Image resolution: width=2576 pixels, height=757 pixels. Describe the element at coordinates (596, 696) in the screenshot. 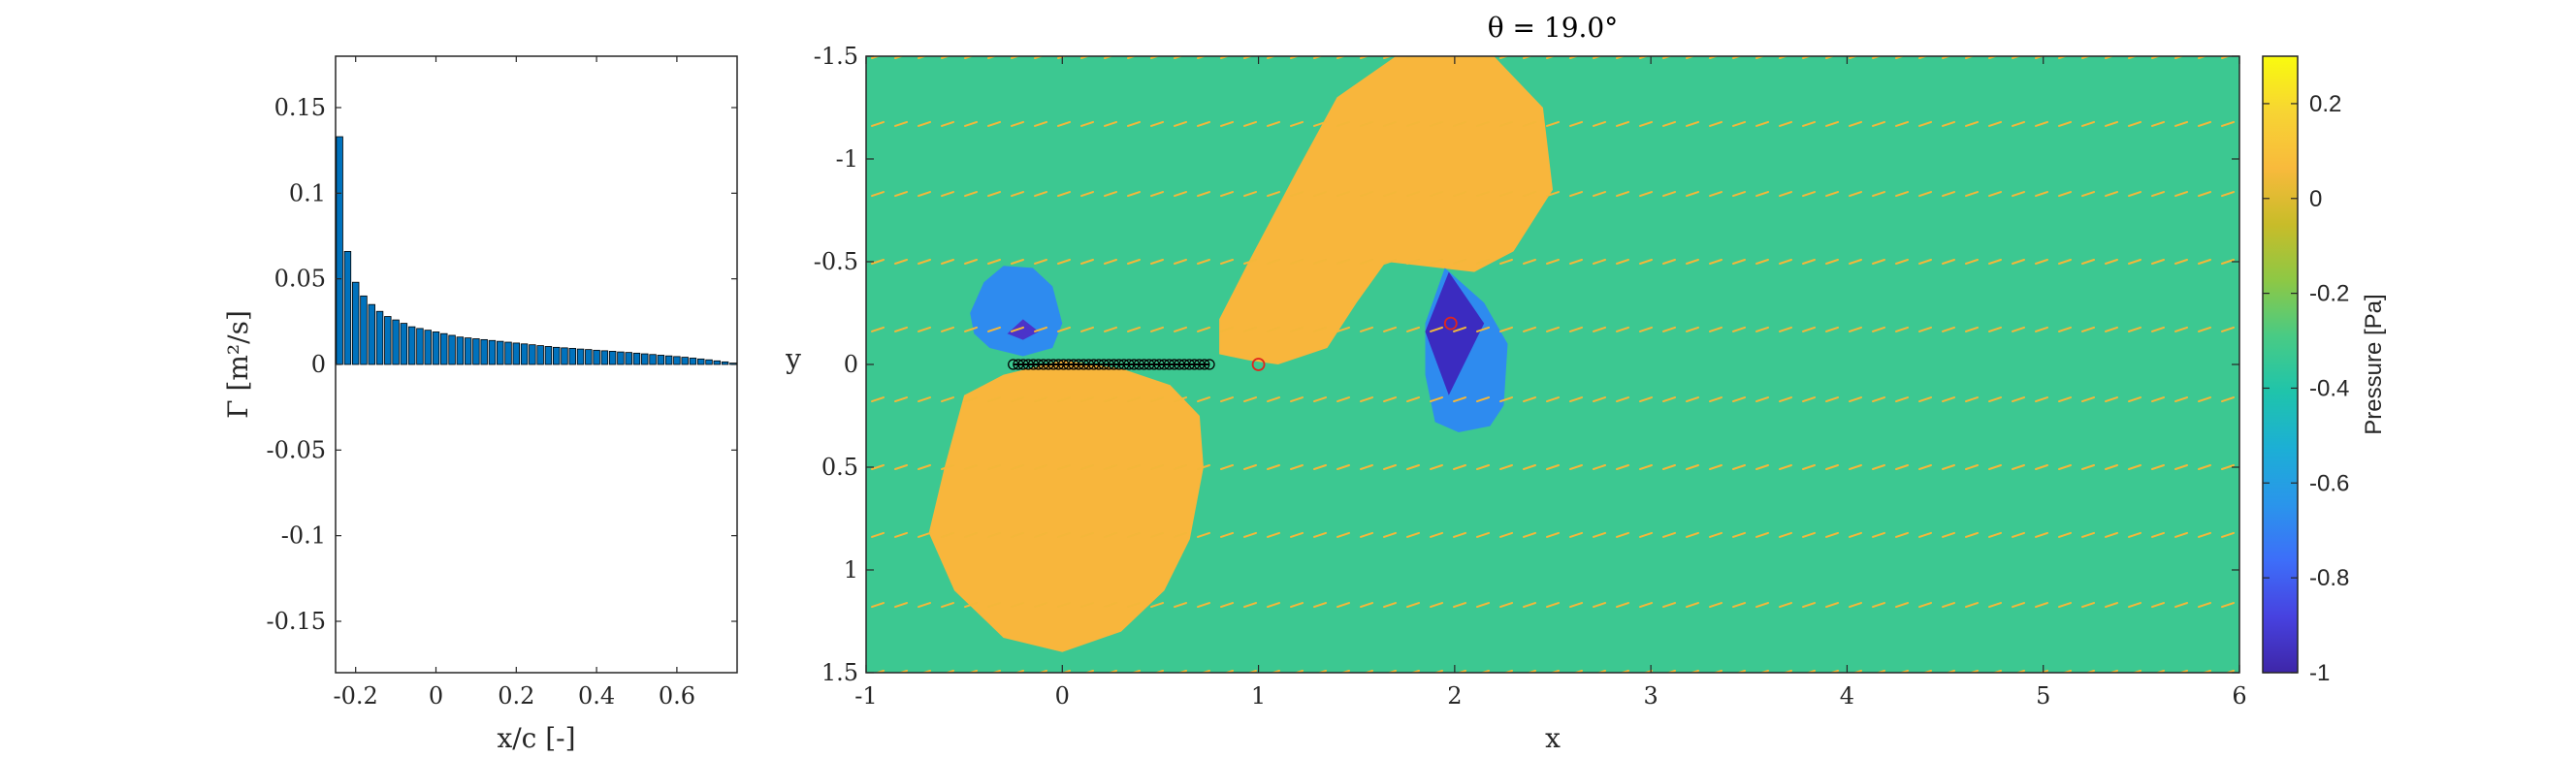

I see `x-tick-label: 0.4` at that location.